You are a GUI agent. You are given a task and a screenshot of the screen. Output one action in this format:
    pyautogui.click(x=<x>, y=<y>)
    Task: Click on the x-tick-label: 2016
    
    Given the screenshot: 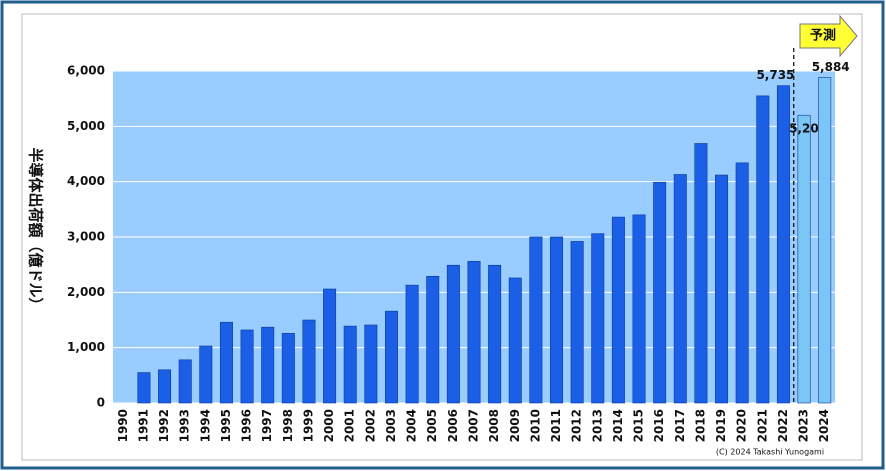 What is the action you would take?
    pyautogui.click(x=659, y=425)
    